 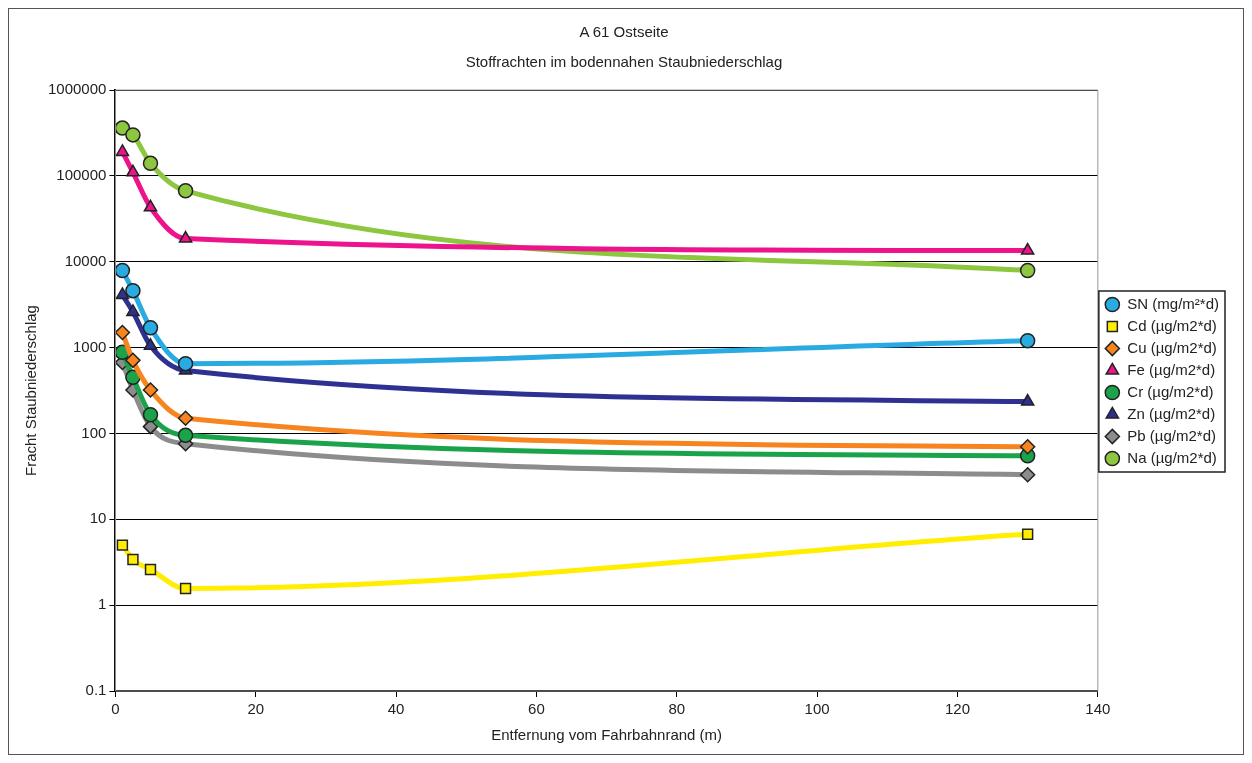 What do you see at coordinates (1172, 347) in the screenshot?
I see `legend-label: Cu (µg/m2*d)` at bounding box center [1172, 347].